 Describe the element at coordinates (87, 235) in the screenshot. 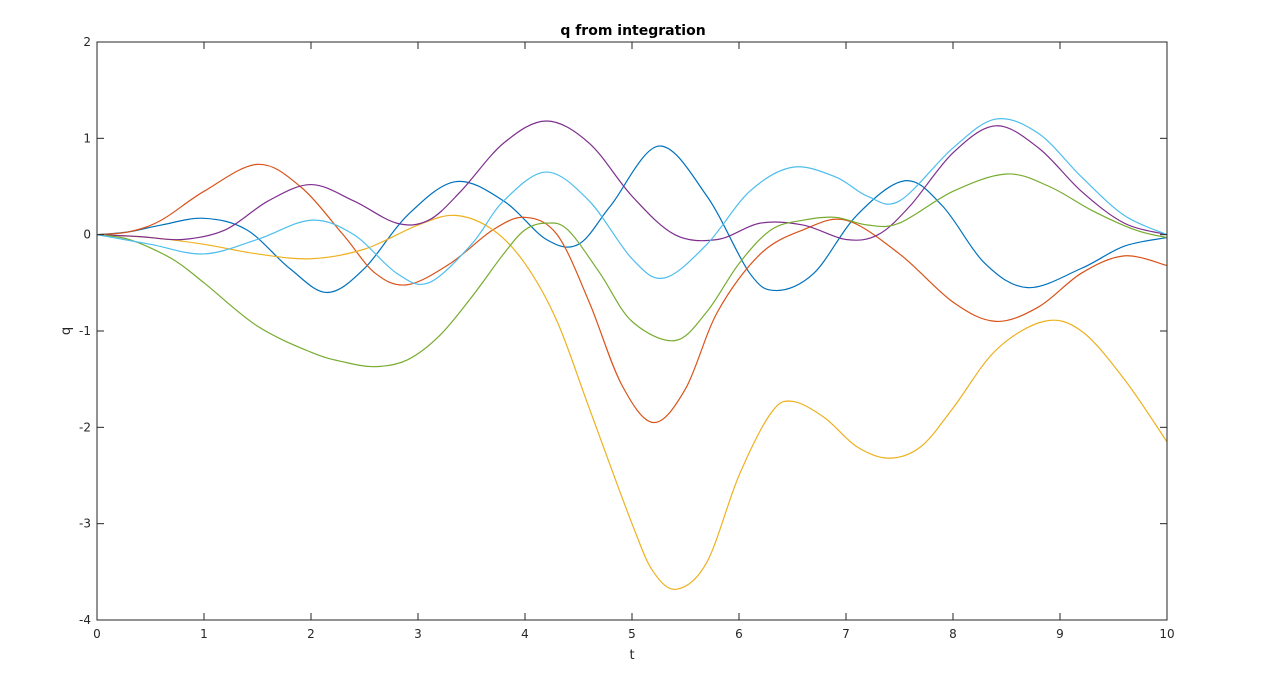

I see `y-tick-label-4: 0` at that location.